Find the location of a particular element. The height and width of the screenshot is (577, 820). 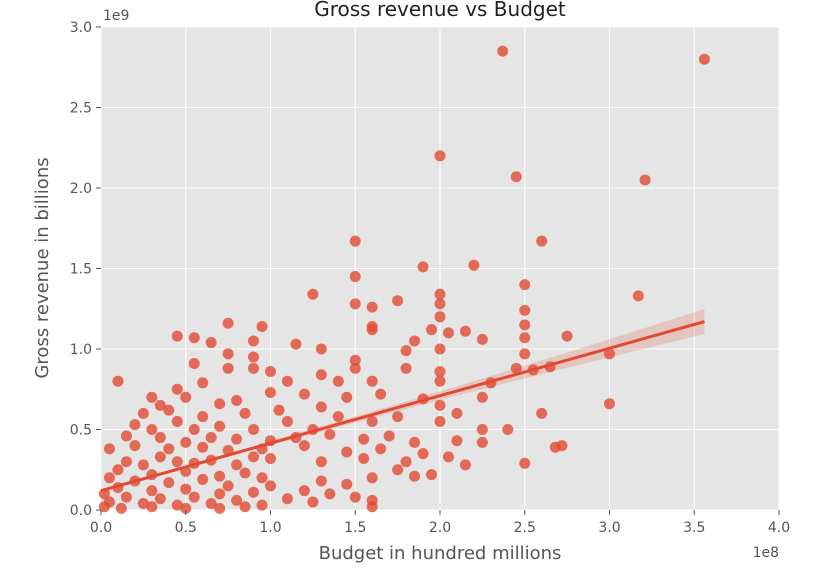

y-axis-ticks: 0.0 0.5 1.0 1.5 2.0 2.5 3.0 is located at coordinates (85, 269).